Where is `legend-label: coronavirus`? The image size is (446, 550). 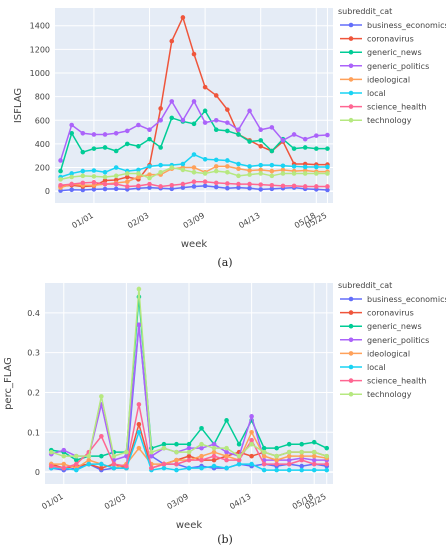 legend-label: coronavirus is located at coordinates (390, 313).